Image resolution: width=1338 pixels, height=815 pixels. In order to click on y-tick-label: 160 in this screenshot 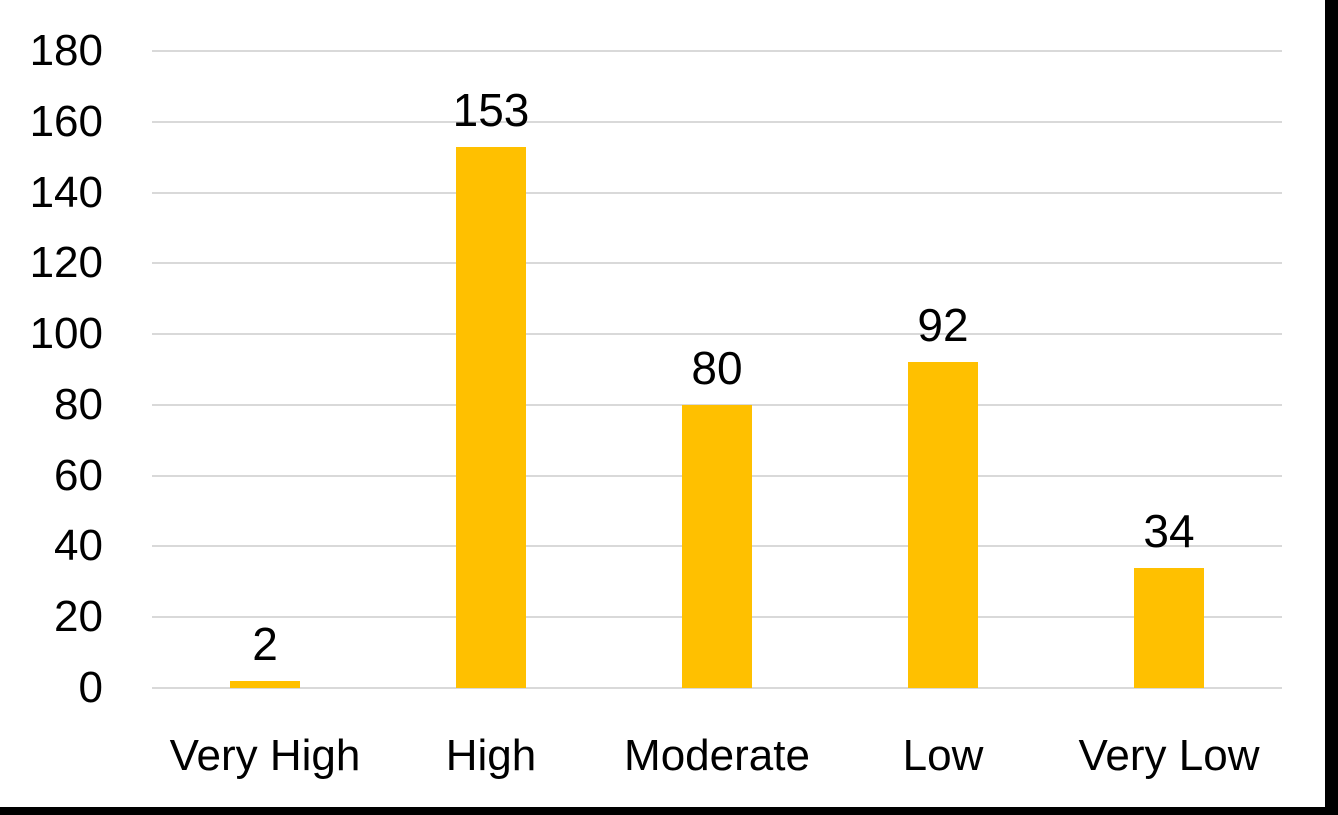, I will do `click(66, 121)`.